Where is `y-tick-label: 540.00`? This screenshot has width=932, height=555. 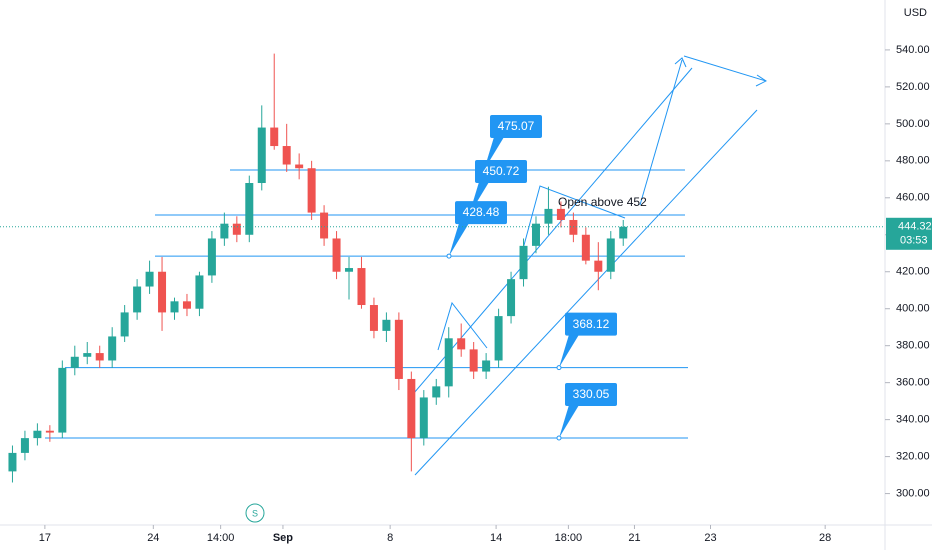 y-tick-label: 540.00 is located at coordinates (913, 50).